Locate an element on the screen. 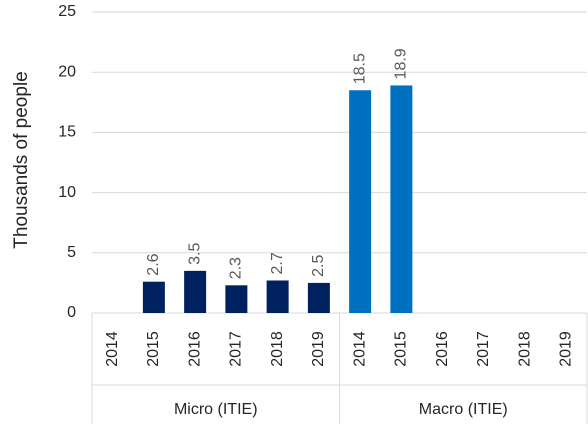 Image resolution: width=588 pixels, height=424 pixels. data-label: 18.5 is located at coordinates (359, 68).